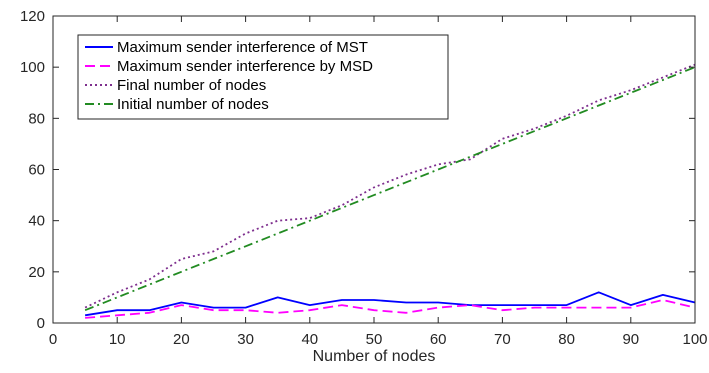  I want to click on series-line-maximum-sender-interference-of-mst, so click(390, 304).